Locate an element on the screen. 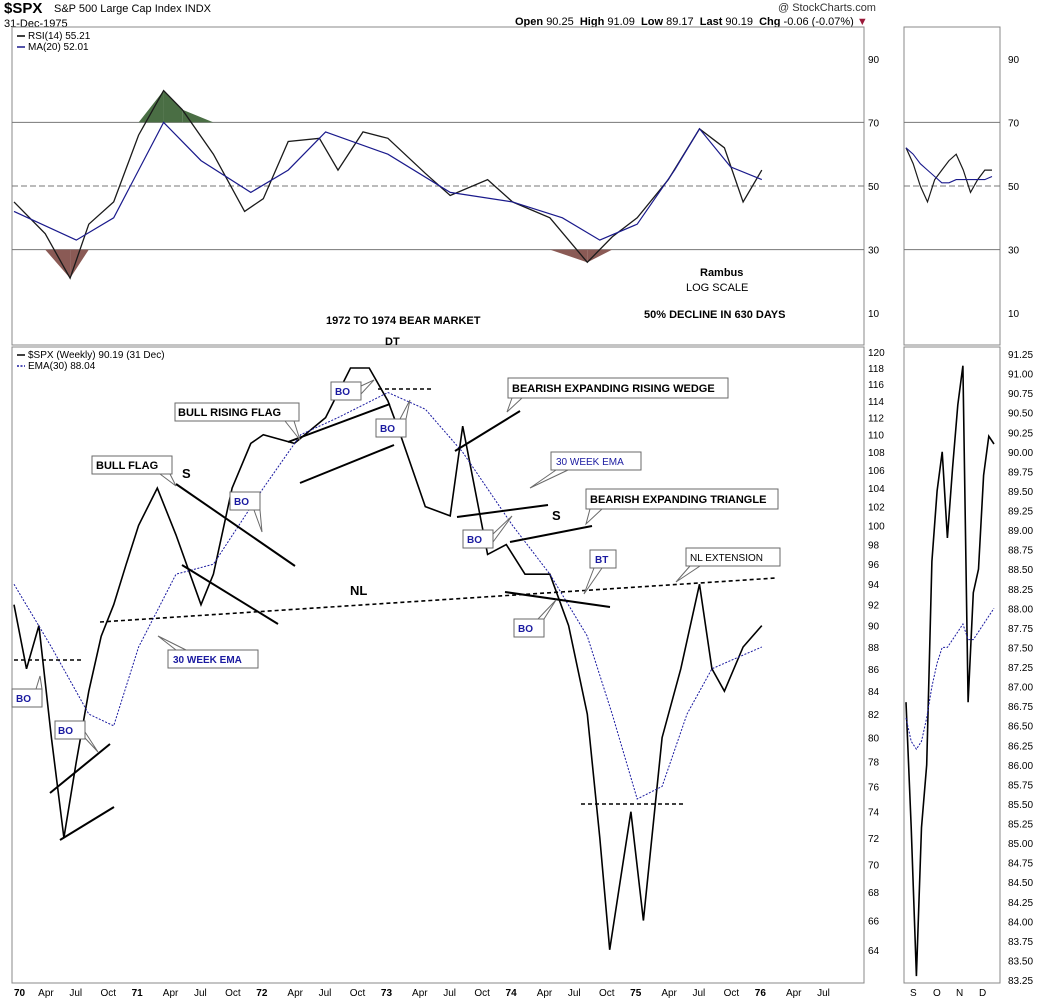 This screenshot has width=1050, height=1000. zoom-price-y-tick: 85.75 is located at coordinates (1020, 785).